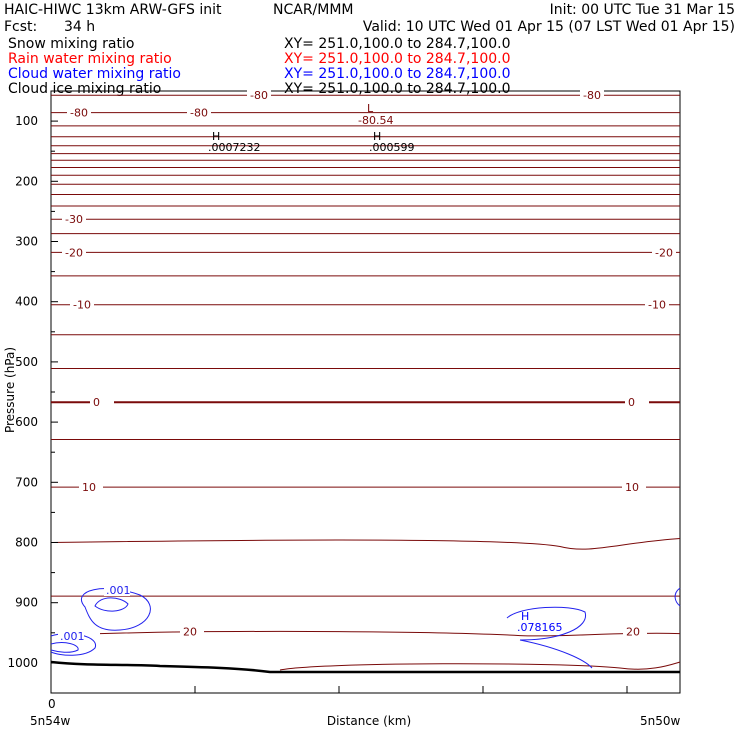 This screenshot has width=740, height=740. What do you see at coordinates (22, 663) in the screenshot?
I see `y-tick-label: 1000` at bounding box center [22, 663].